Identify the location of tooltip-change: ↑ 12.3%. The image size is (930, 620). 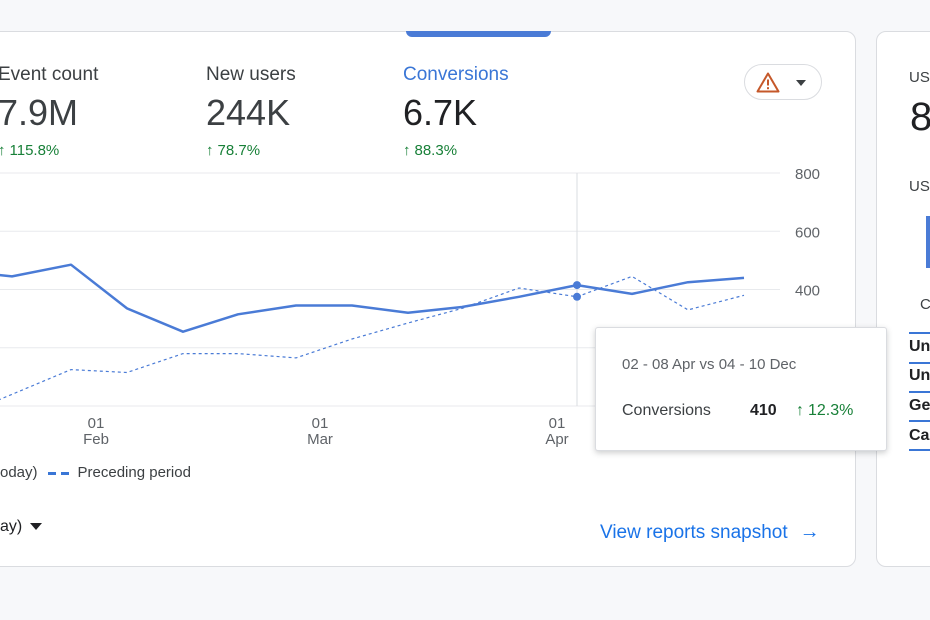
(825, 410).